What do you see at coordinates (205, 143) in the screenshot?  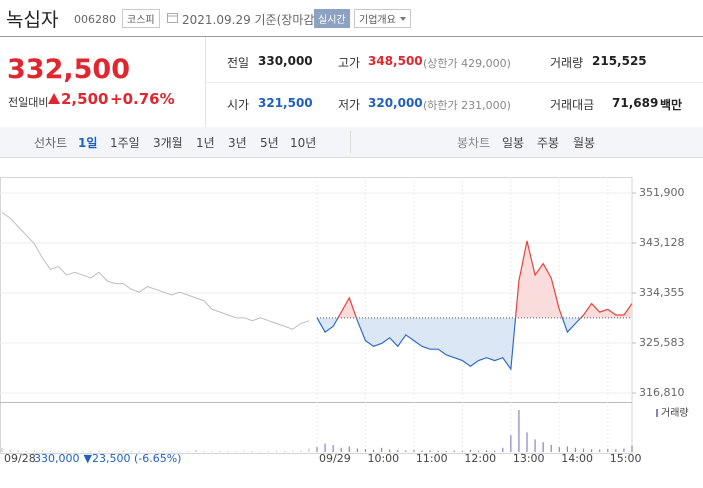 I see `tab: 1년` at bounding box center [205, 143].